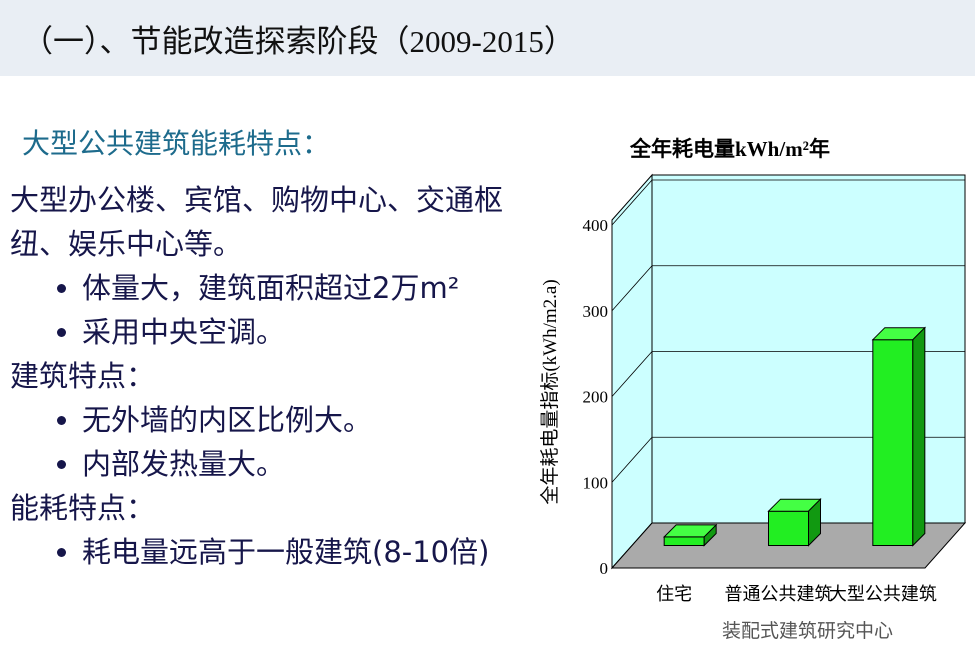 The height and width of the screenshot is (651, 975). I want to click on title-bar: （一）、节能改造探索阶段（2009-2015）, so click(487, 38).